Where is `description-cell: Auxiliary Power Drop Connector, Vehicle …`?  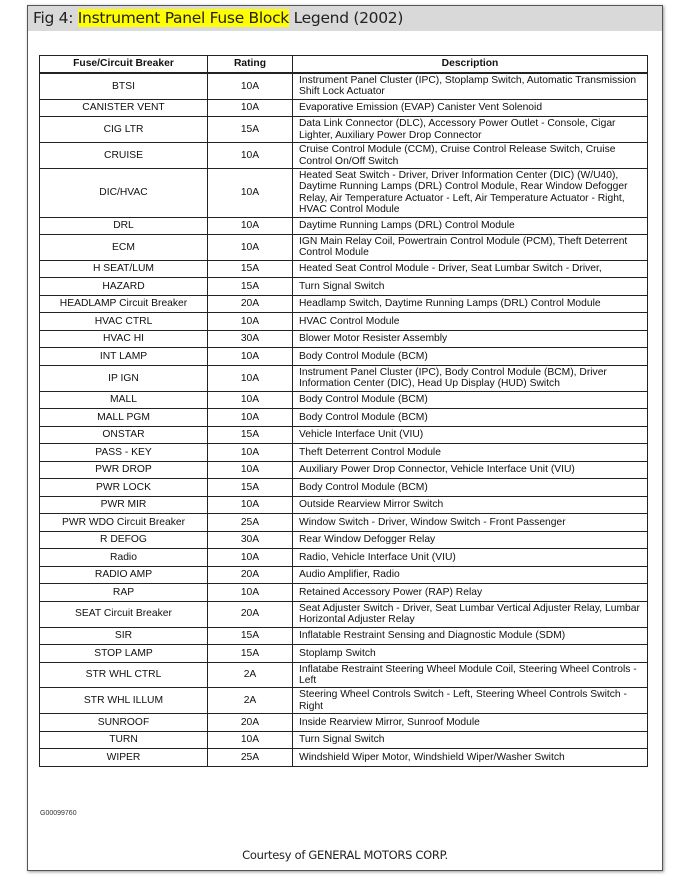 description-cell: Auxiliary Power Drop Connector, Vehicle … is located at coordinates (470, 470).